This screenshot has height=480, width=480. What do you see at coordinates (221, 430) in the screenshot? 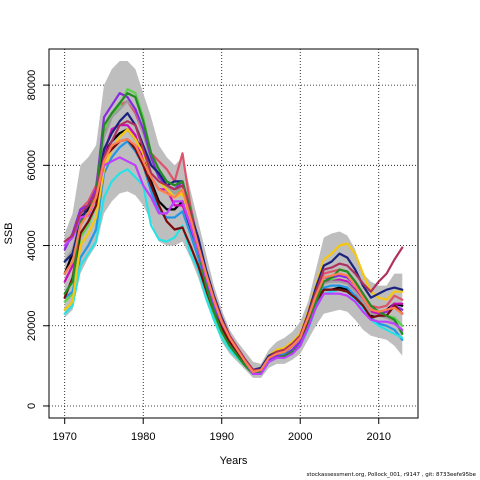
I see `x-axis: 1970 1980 1990 2000 2010` at bounding box center [221, 430].